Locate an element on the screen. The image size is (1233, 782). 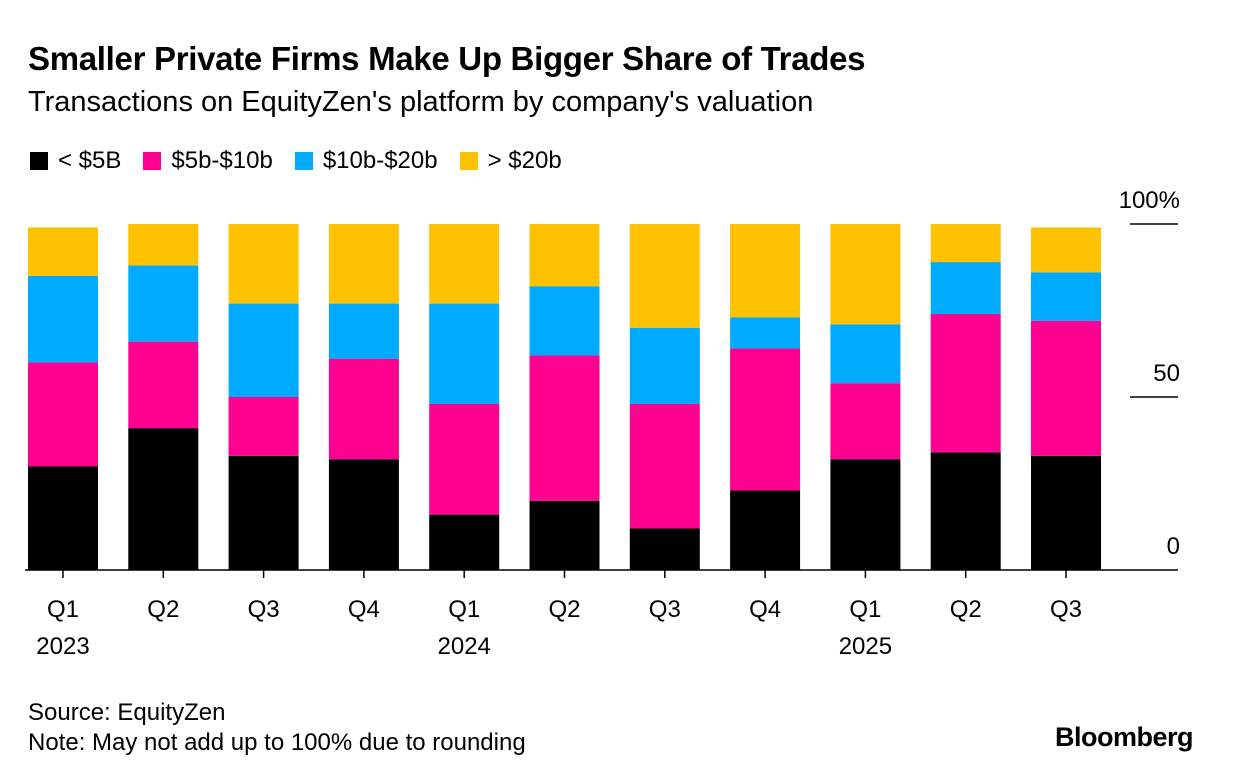
x-year-label: 2025 is located at coordinates (865, 646).